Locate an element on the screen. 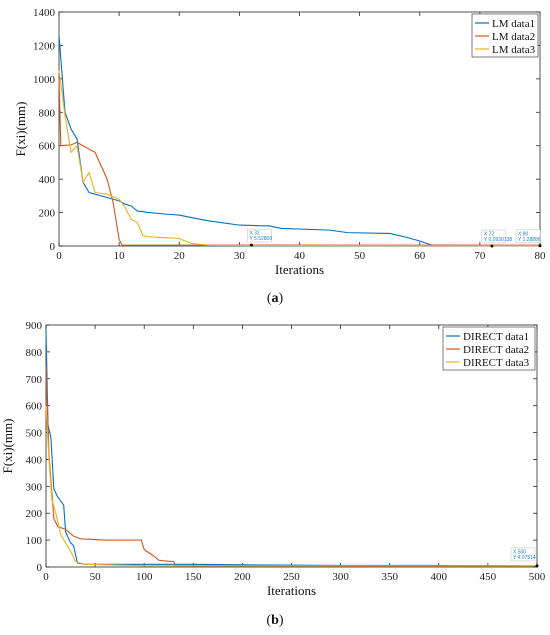  datatip-y: Y 1.28886 is located at coordinates (529, 240).